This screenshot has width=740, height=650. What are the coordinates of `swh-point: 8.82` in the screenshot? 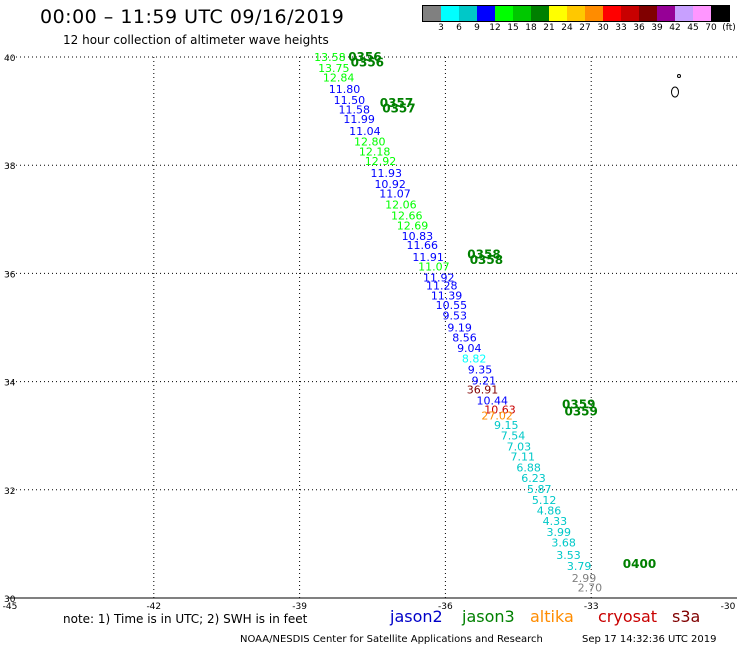 It's located at (474, 359).